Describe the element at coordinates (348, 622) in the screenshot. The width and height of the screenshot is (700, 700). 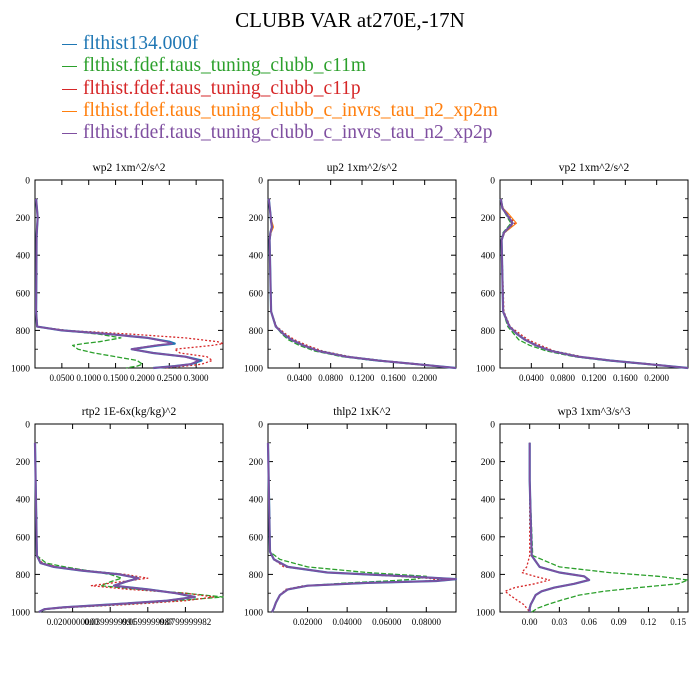
I see `x-tick-label: 0.04000` at that location.